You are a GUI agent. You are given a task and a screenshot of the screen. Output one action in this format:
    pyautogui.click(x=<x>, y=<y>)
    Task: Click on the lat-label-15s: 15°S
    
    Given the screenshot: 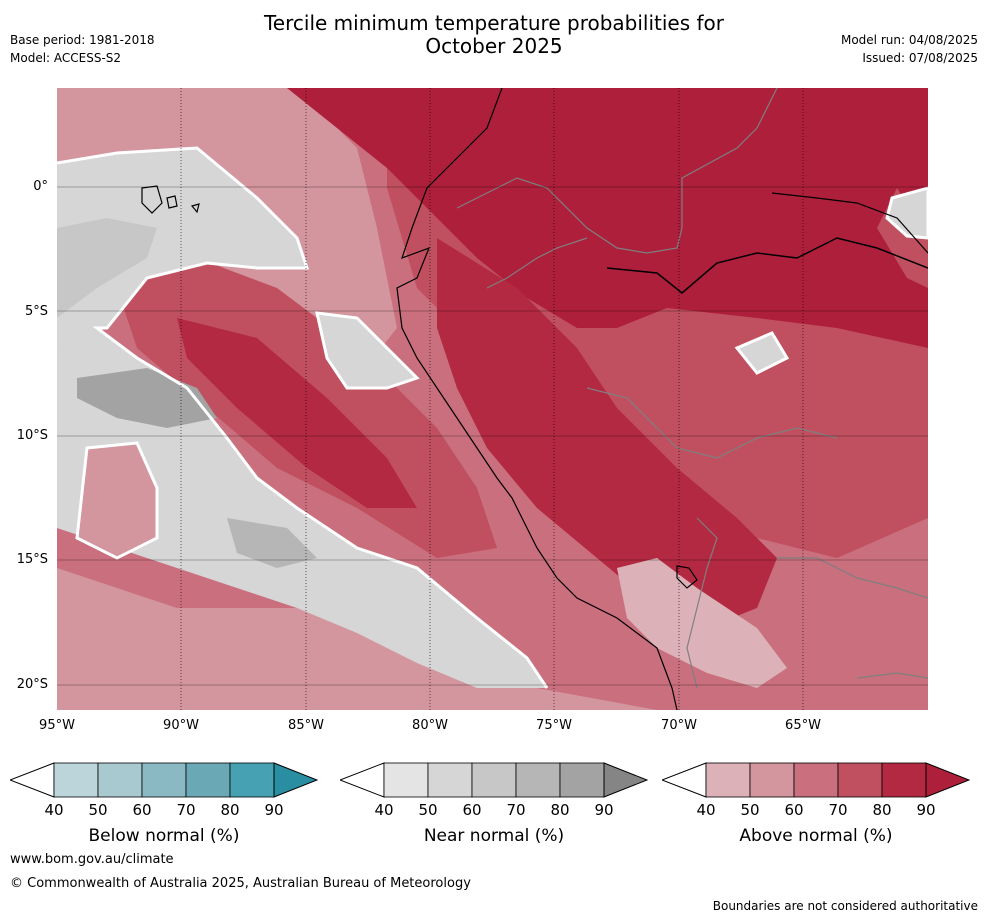 What is the action you would take?
    pyautogui.click(x=32, y=559)
    